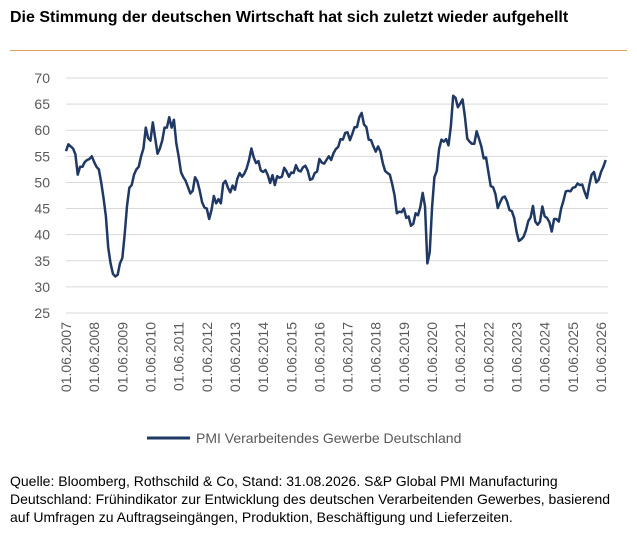  What do you see at coordinates (207, 357) in the screenshot?
I see `x-tick-label: 01.06.2012` at bounding box center [207, 357].